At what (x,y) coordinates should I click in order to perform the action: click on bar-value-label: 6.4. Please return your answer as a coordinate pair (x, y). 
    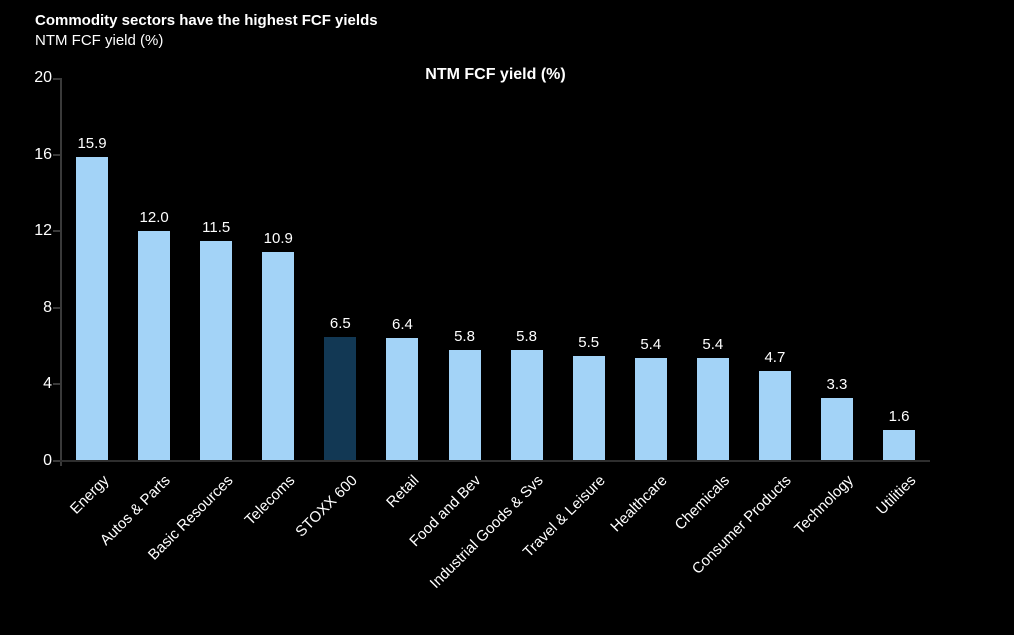
    Looking at the image, I should click on (402, 325).